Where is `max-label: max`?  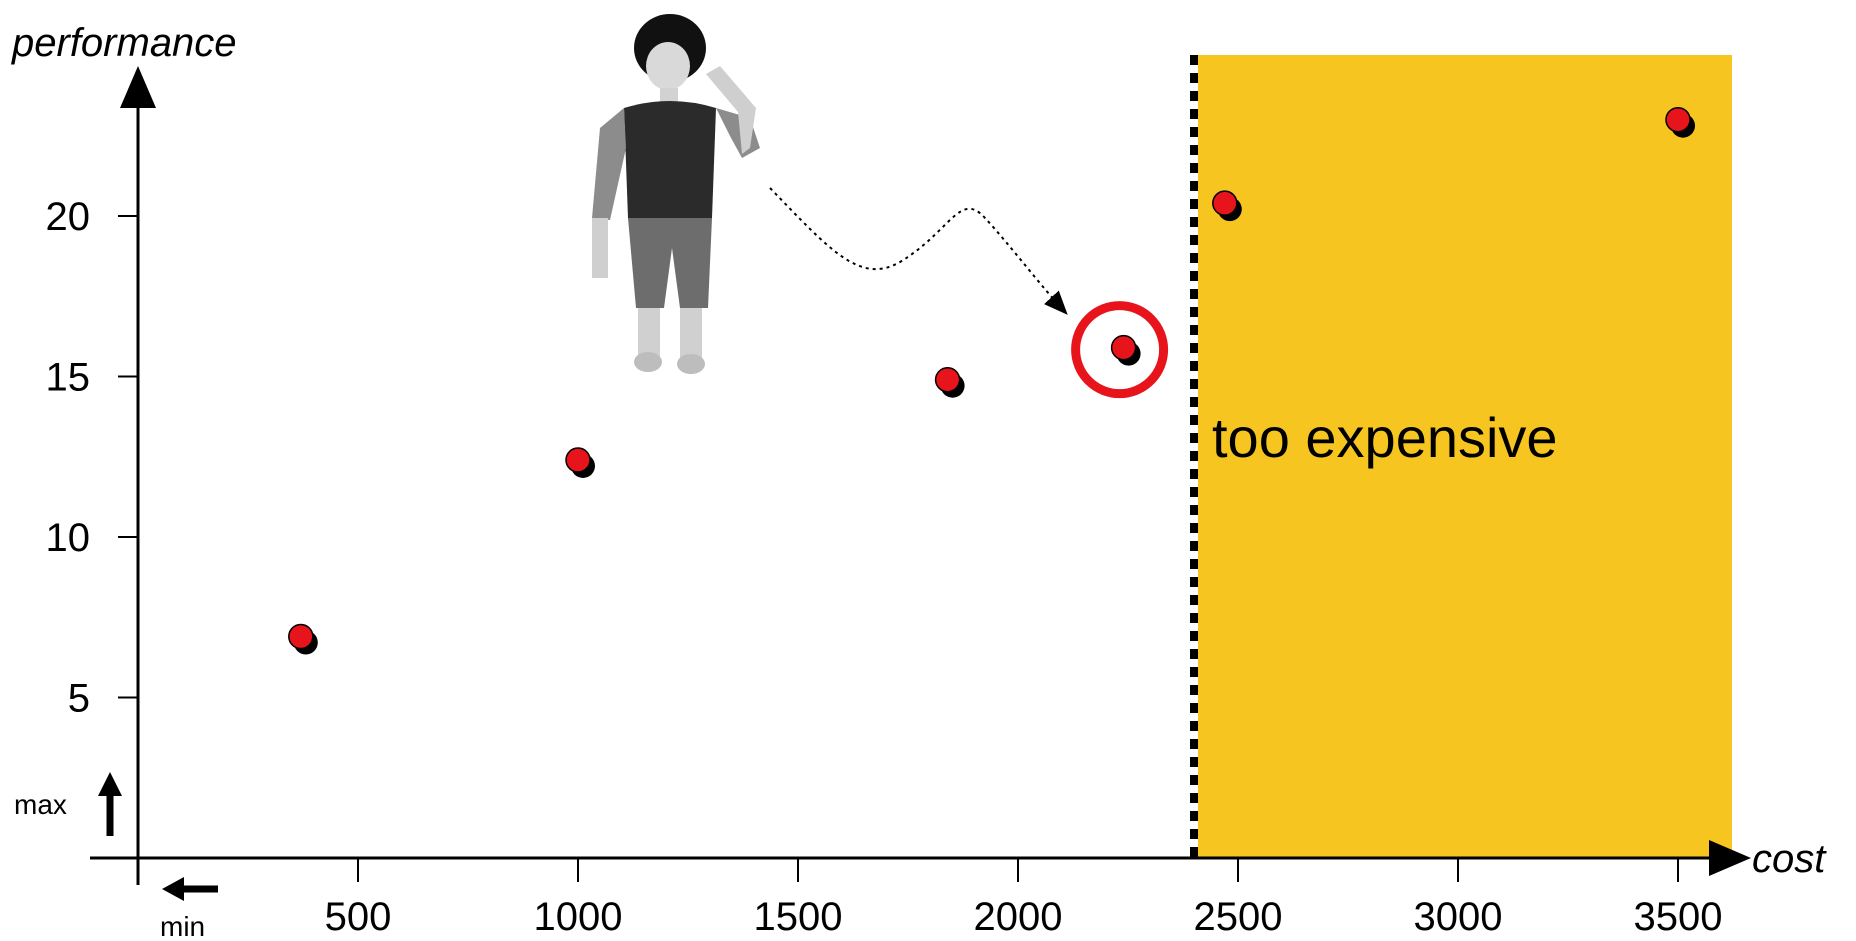
max-label: max is located at coordinates (40, 804).